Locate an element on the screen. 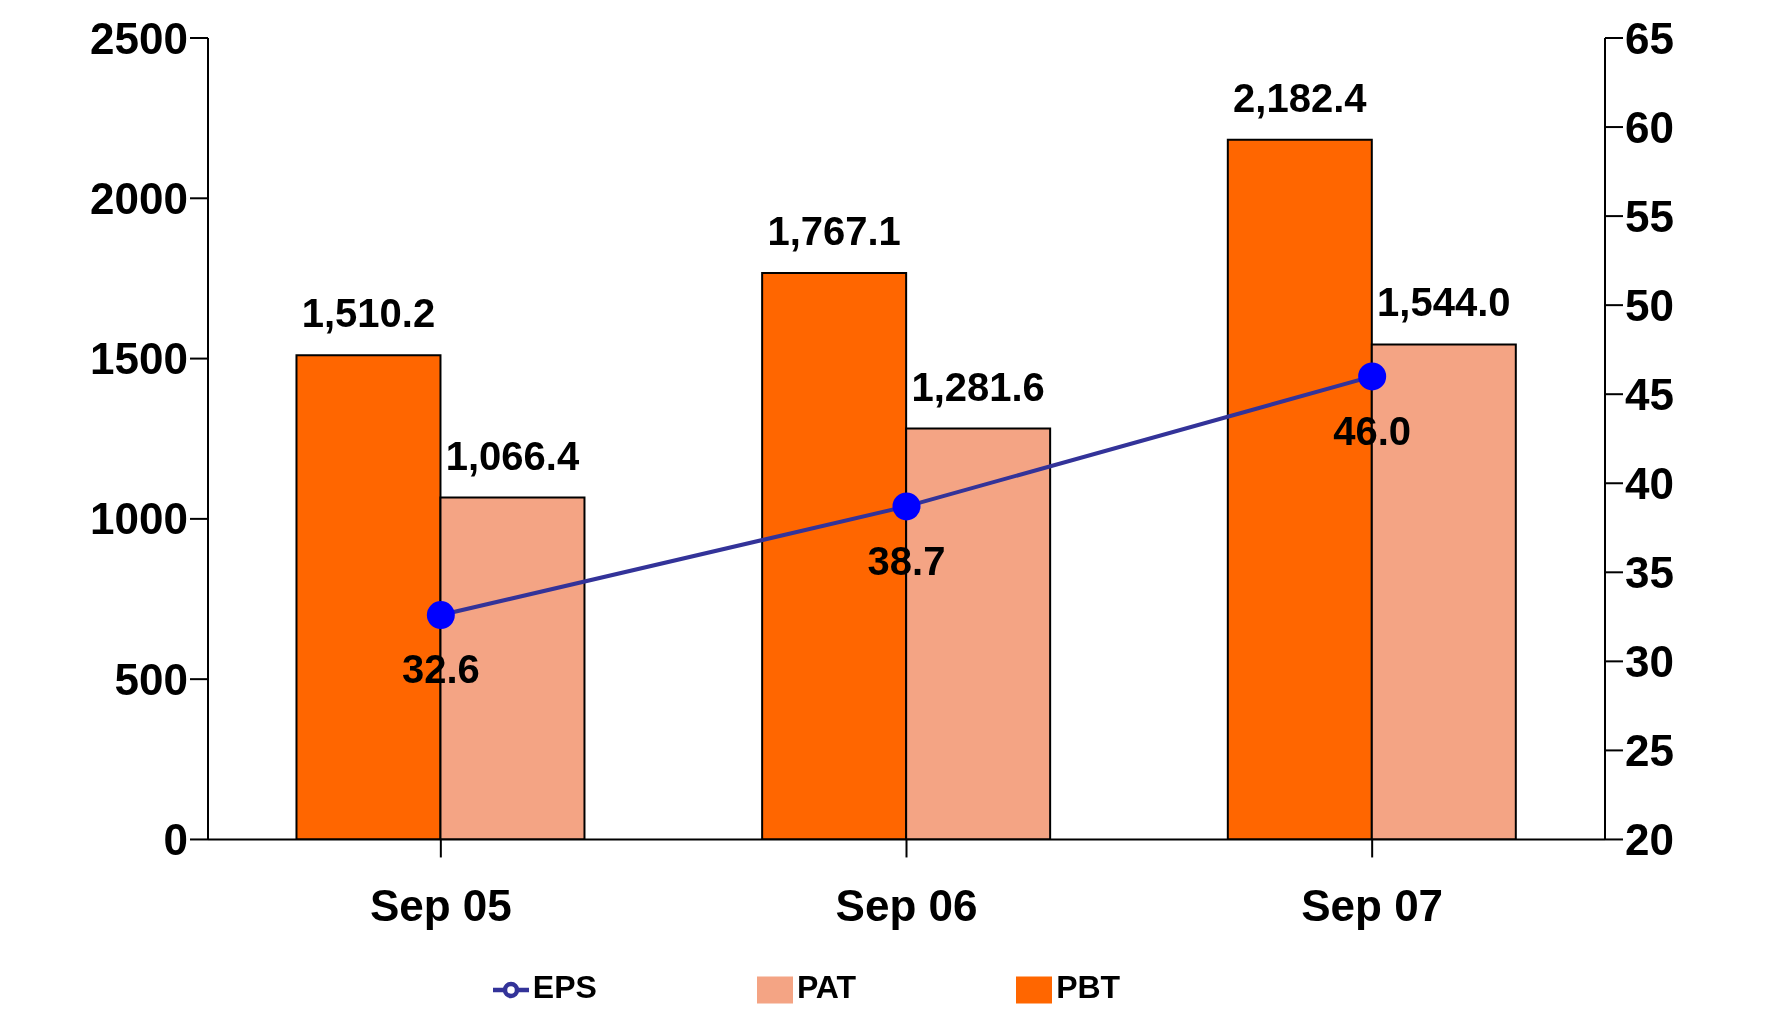 The image size is (1773, 1034). data-label: 1,281.6 is located at coordinates (978, 386).